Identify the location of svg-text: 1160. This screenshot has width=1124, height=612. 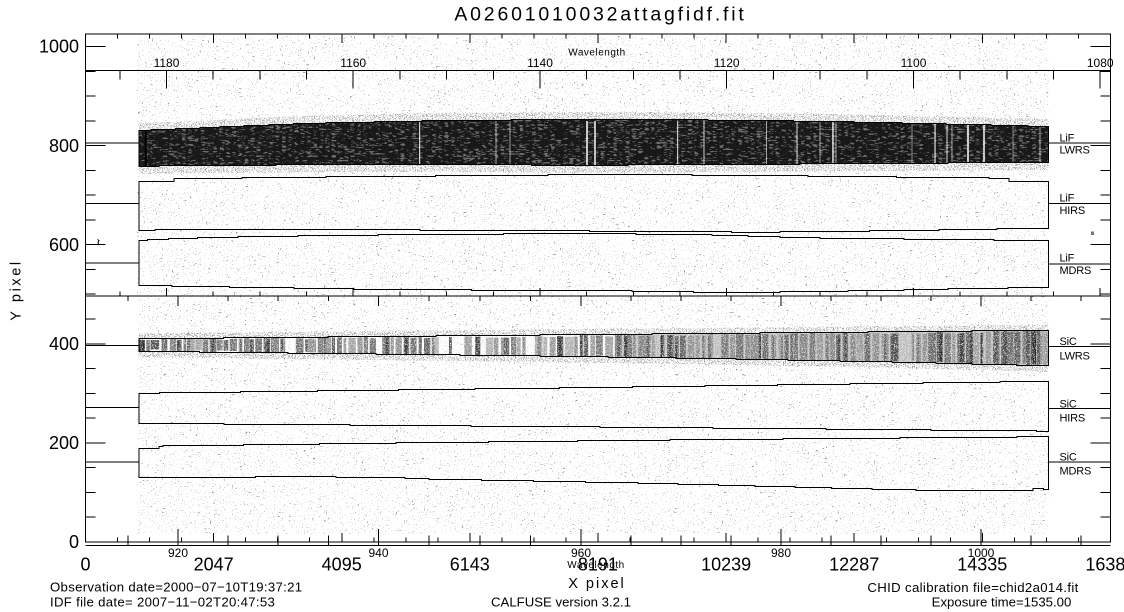
(353, 63).